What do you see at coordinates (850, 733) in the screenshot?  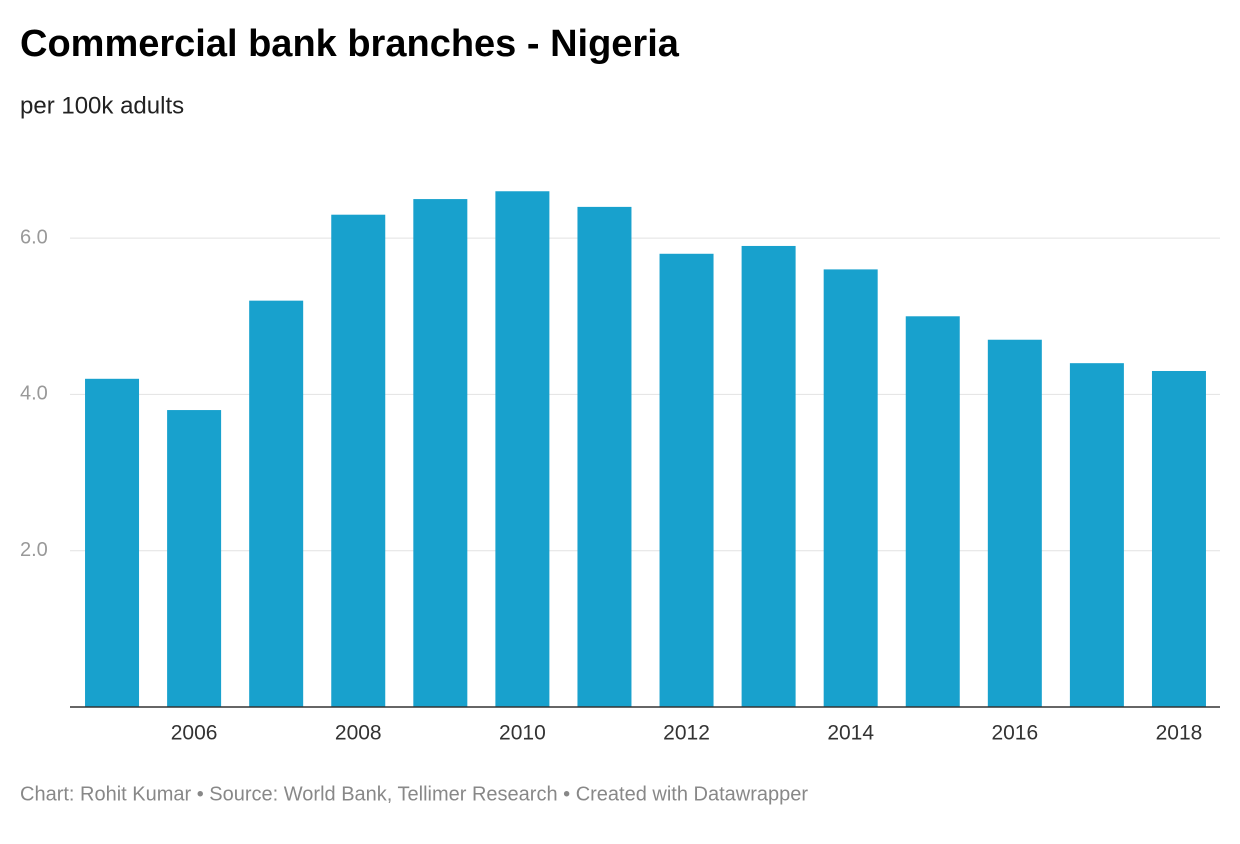 I see `x-tick-label: 2014` at bounding box center [850, 733].